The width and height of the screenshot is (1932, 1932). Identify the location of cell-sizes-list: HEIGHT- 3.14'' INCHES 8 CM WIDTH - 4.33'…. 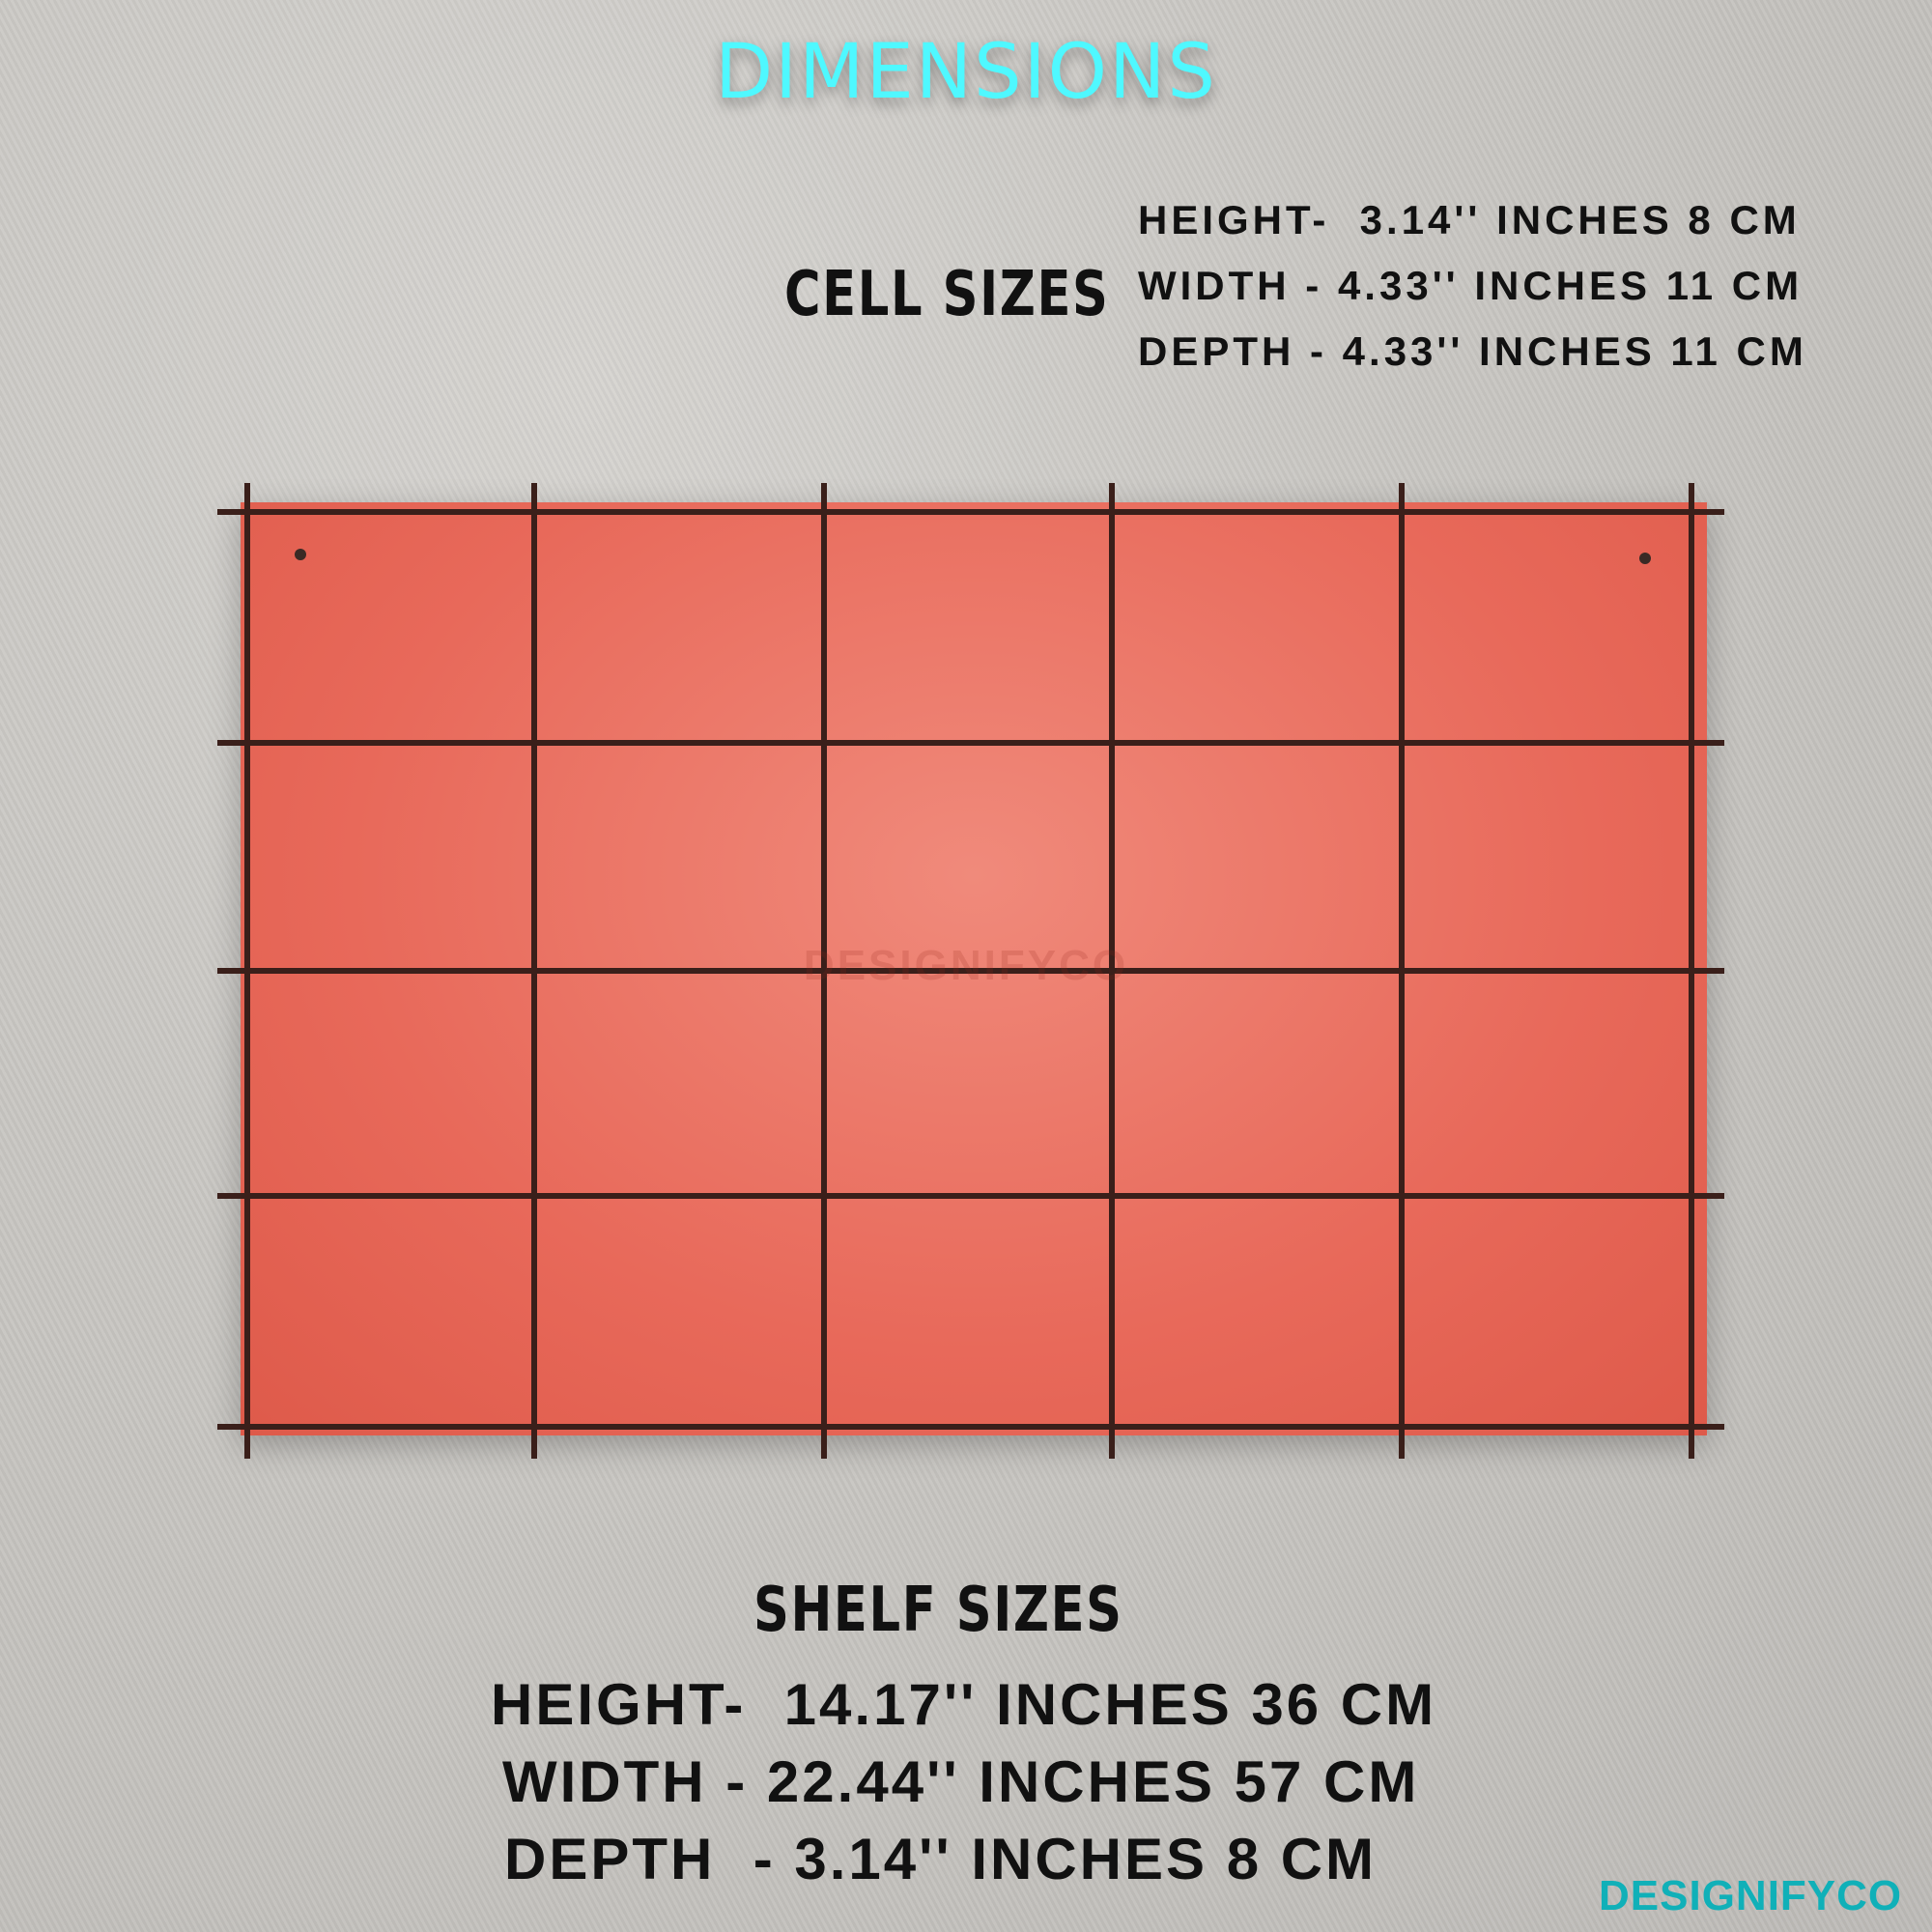
(1472, 285).